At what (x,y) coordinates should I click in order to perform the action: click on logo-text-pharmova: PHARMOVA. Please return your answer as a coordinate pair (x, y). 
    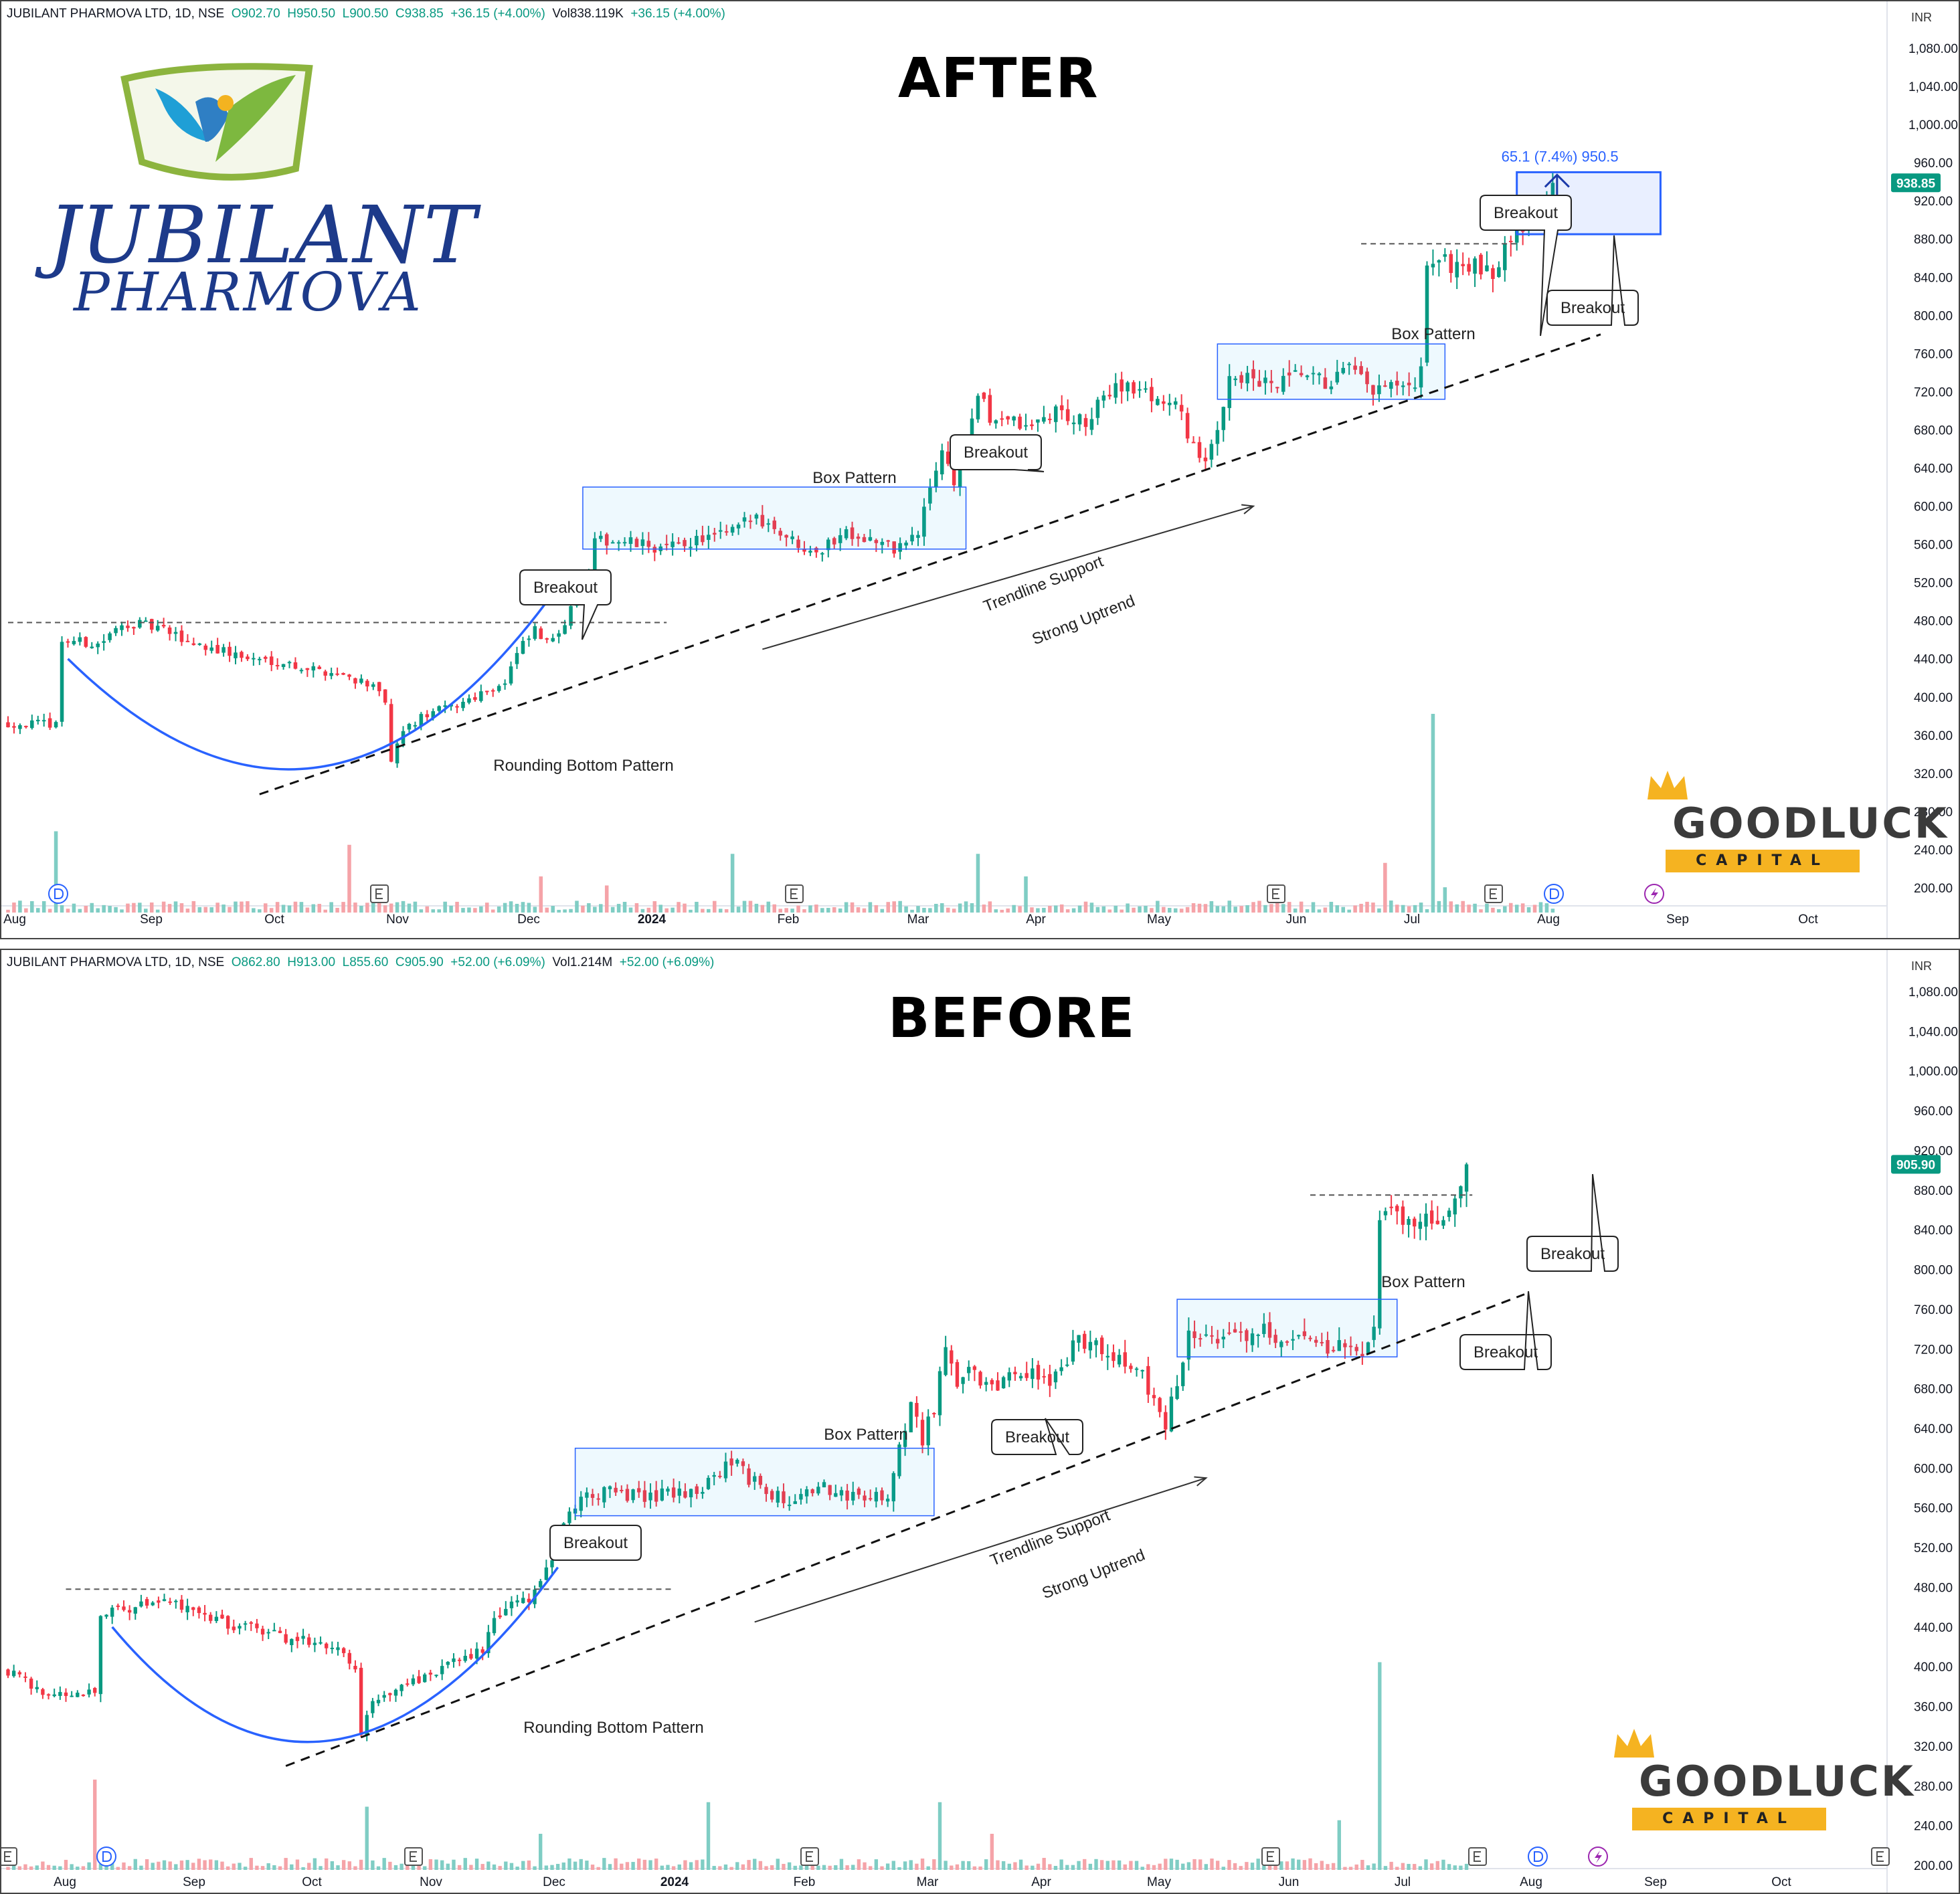
    Looking at the image, I should click on (248, 292).